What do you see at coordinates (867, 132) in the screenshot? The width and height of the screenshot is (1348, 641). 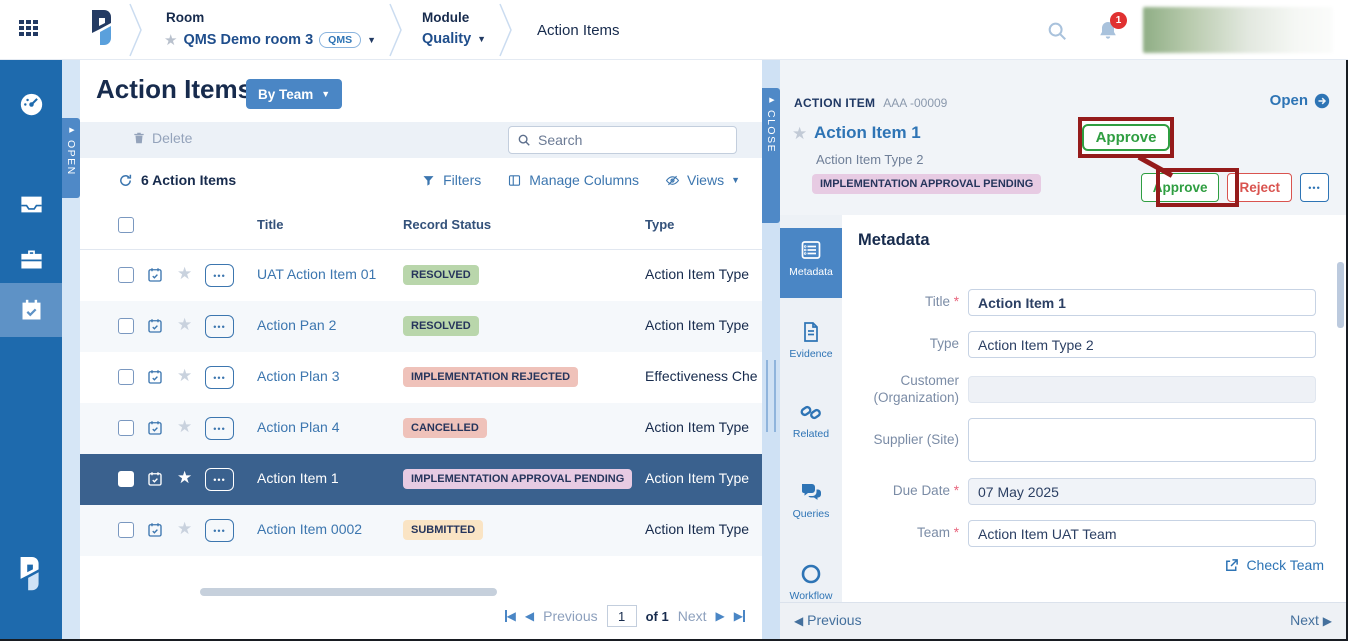 I see `panel-record-title: Action Item 1` at bounding box center [867, 132].